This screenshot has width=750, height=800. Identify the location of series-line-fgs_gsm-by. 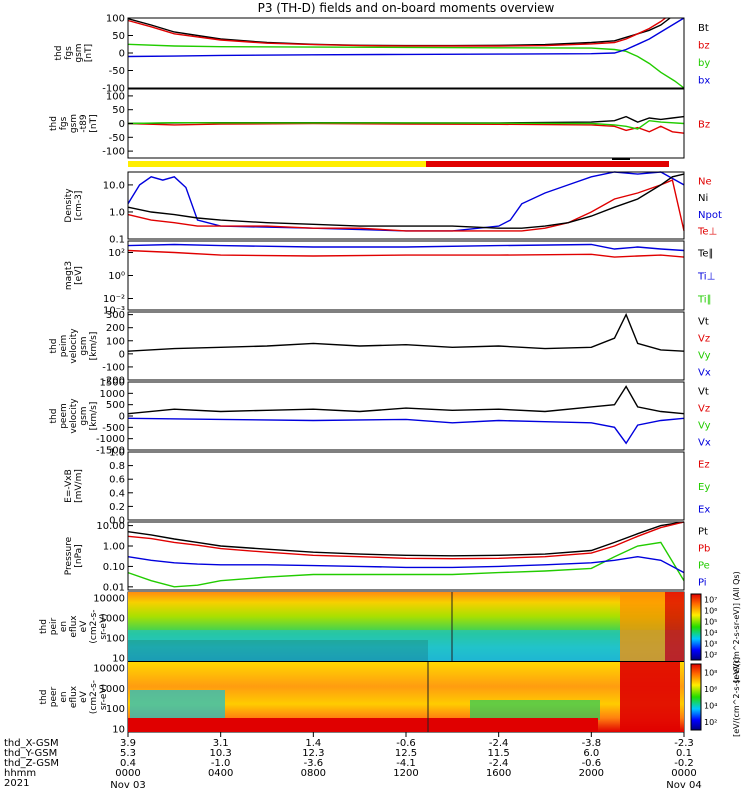
(406, 66).